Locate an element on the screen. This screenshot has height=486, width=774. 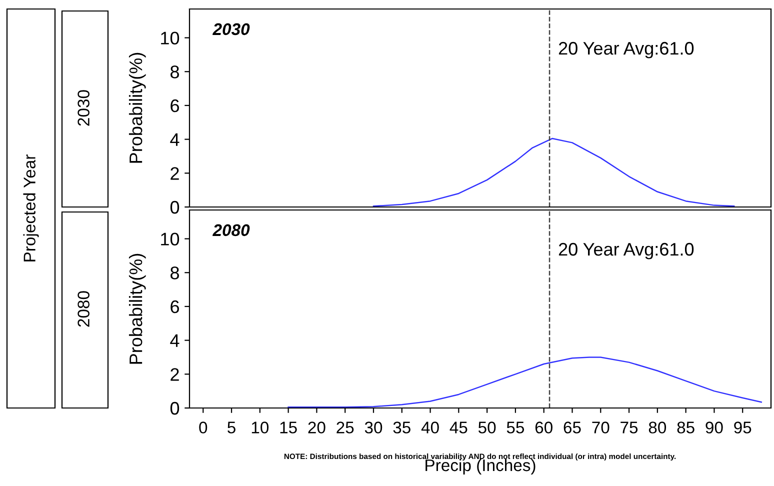
x-tick-label: 30 is located at coordinates (373, 428).